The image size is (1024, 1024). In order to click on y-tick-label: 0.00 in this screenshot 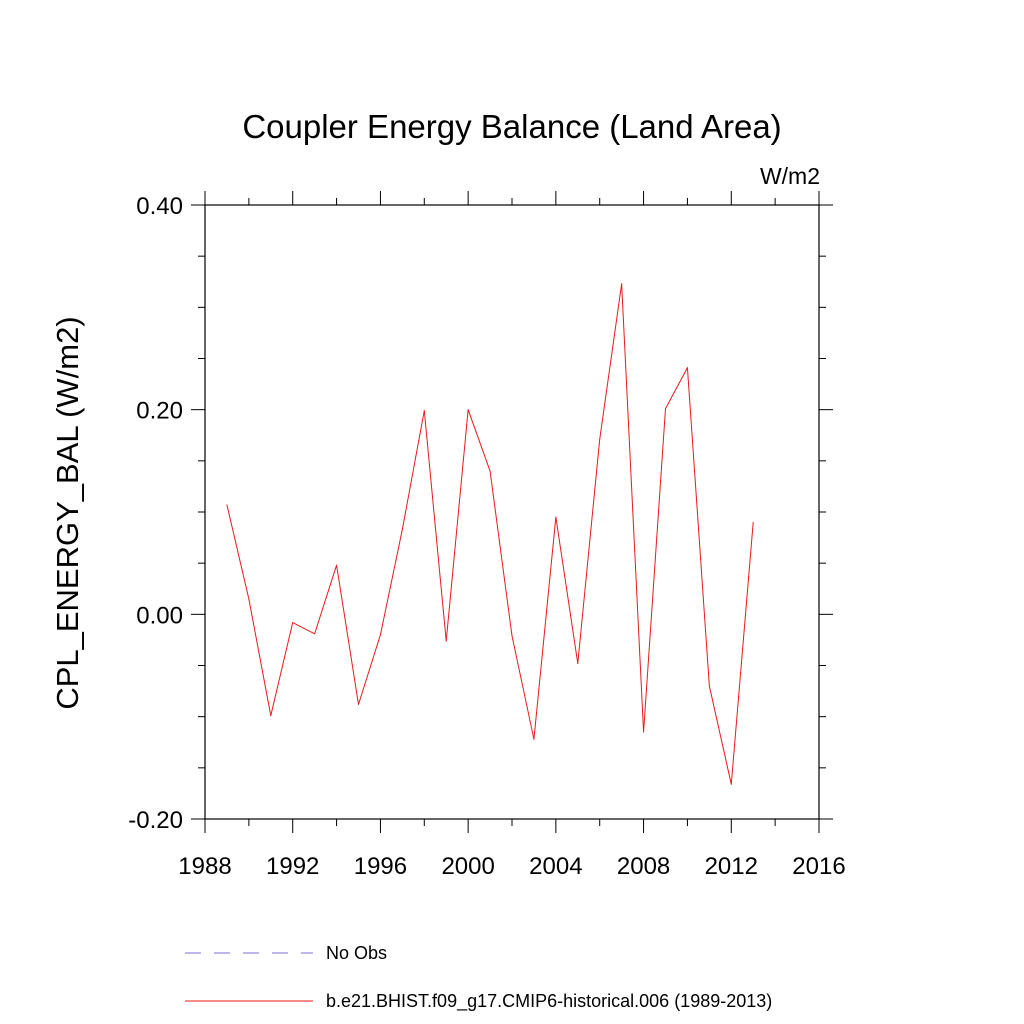, I will do `click(159, 615)`.